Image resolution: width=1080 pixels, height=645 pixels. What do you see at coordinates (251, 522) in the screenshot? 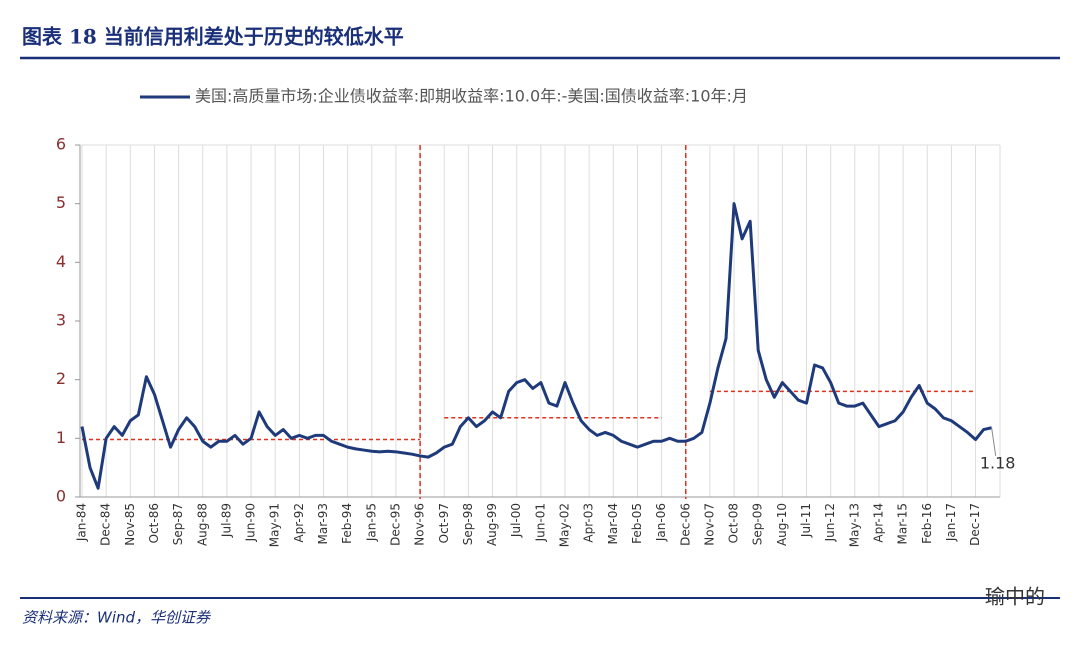
I see `x-tick-label: Jun-90` at bounding box center [251, 522].